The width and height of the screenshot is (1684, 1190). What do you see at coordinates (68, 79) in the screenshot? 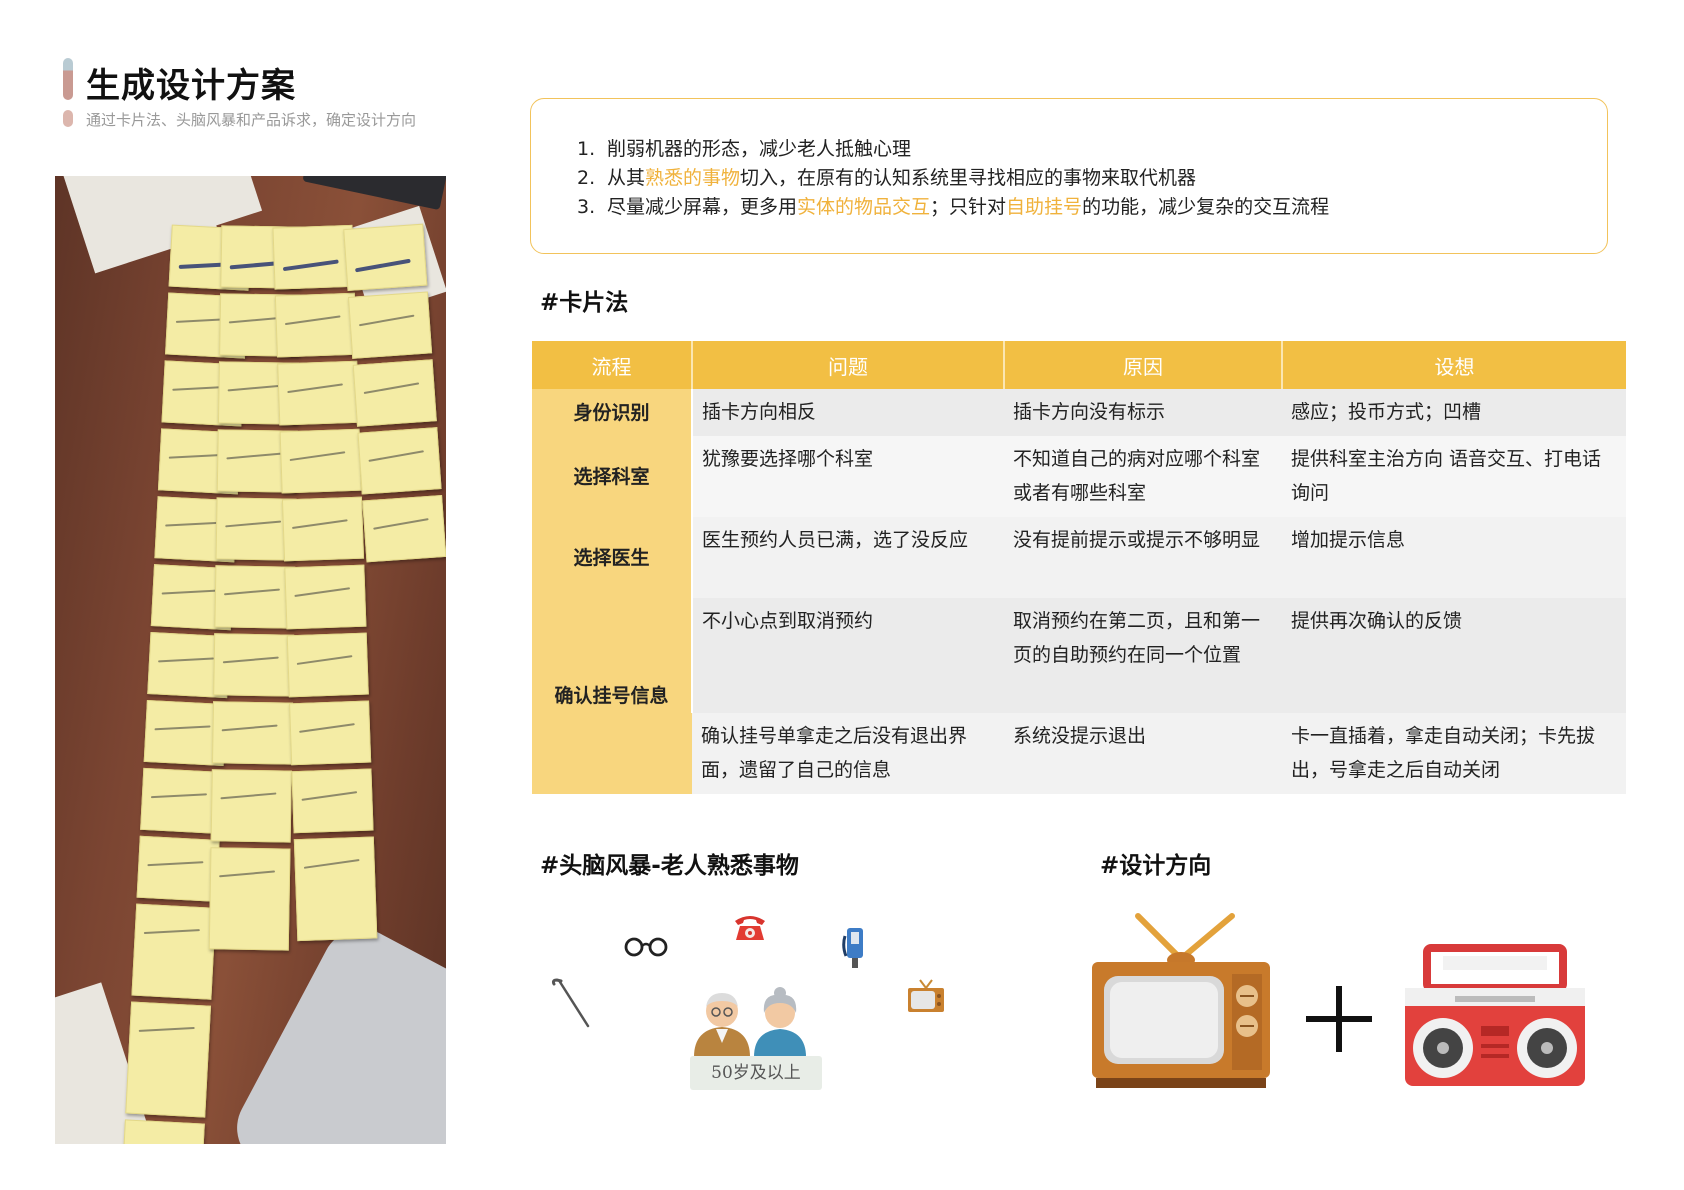
I see `title-accent-bar` at bounding box center [68, 79].